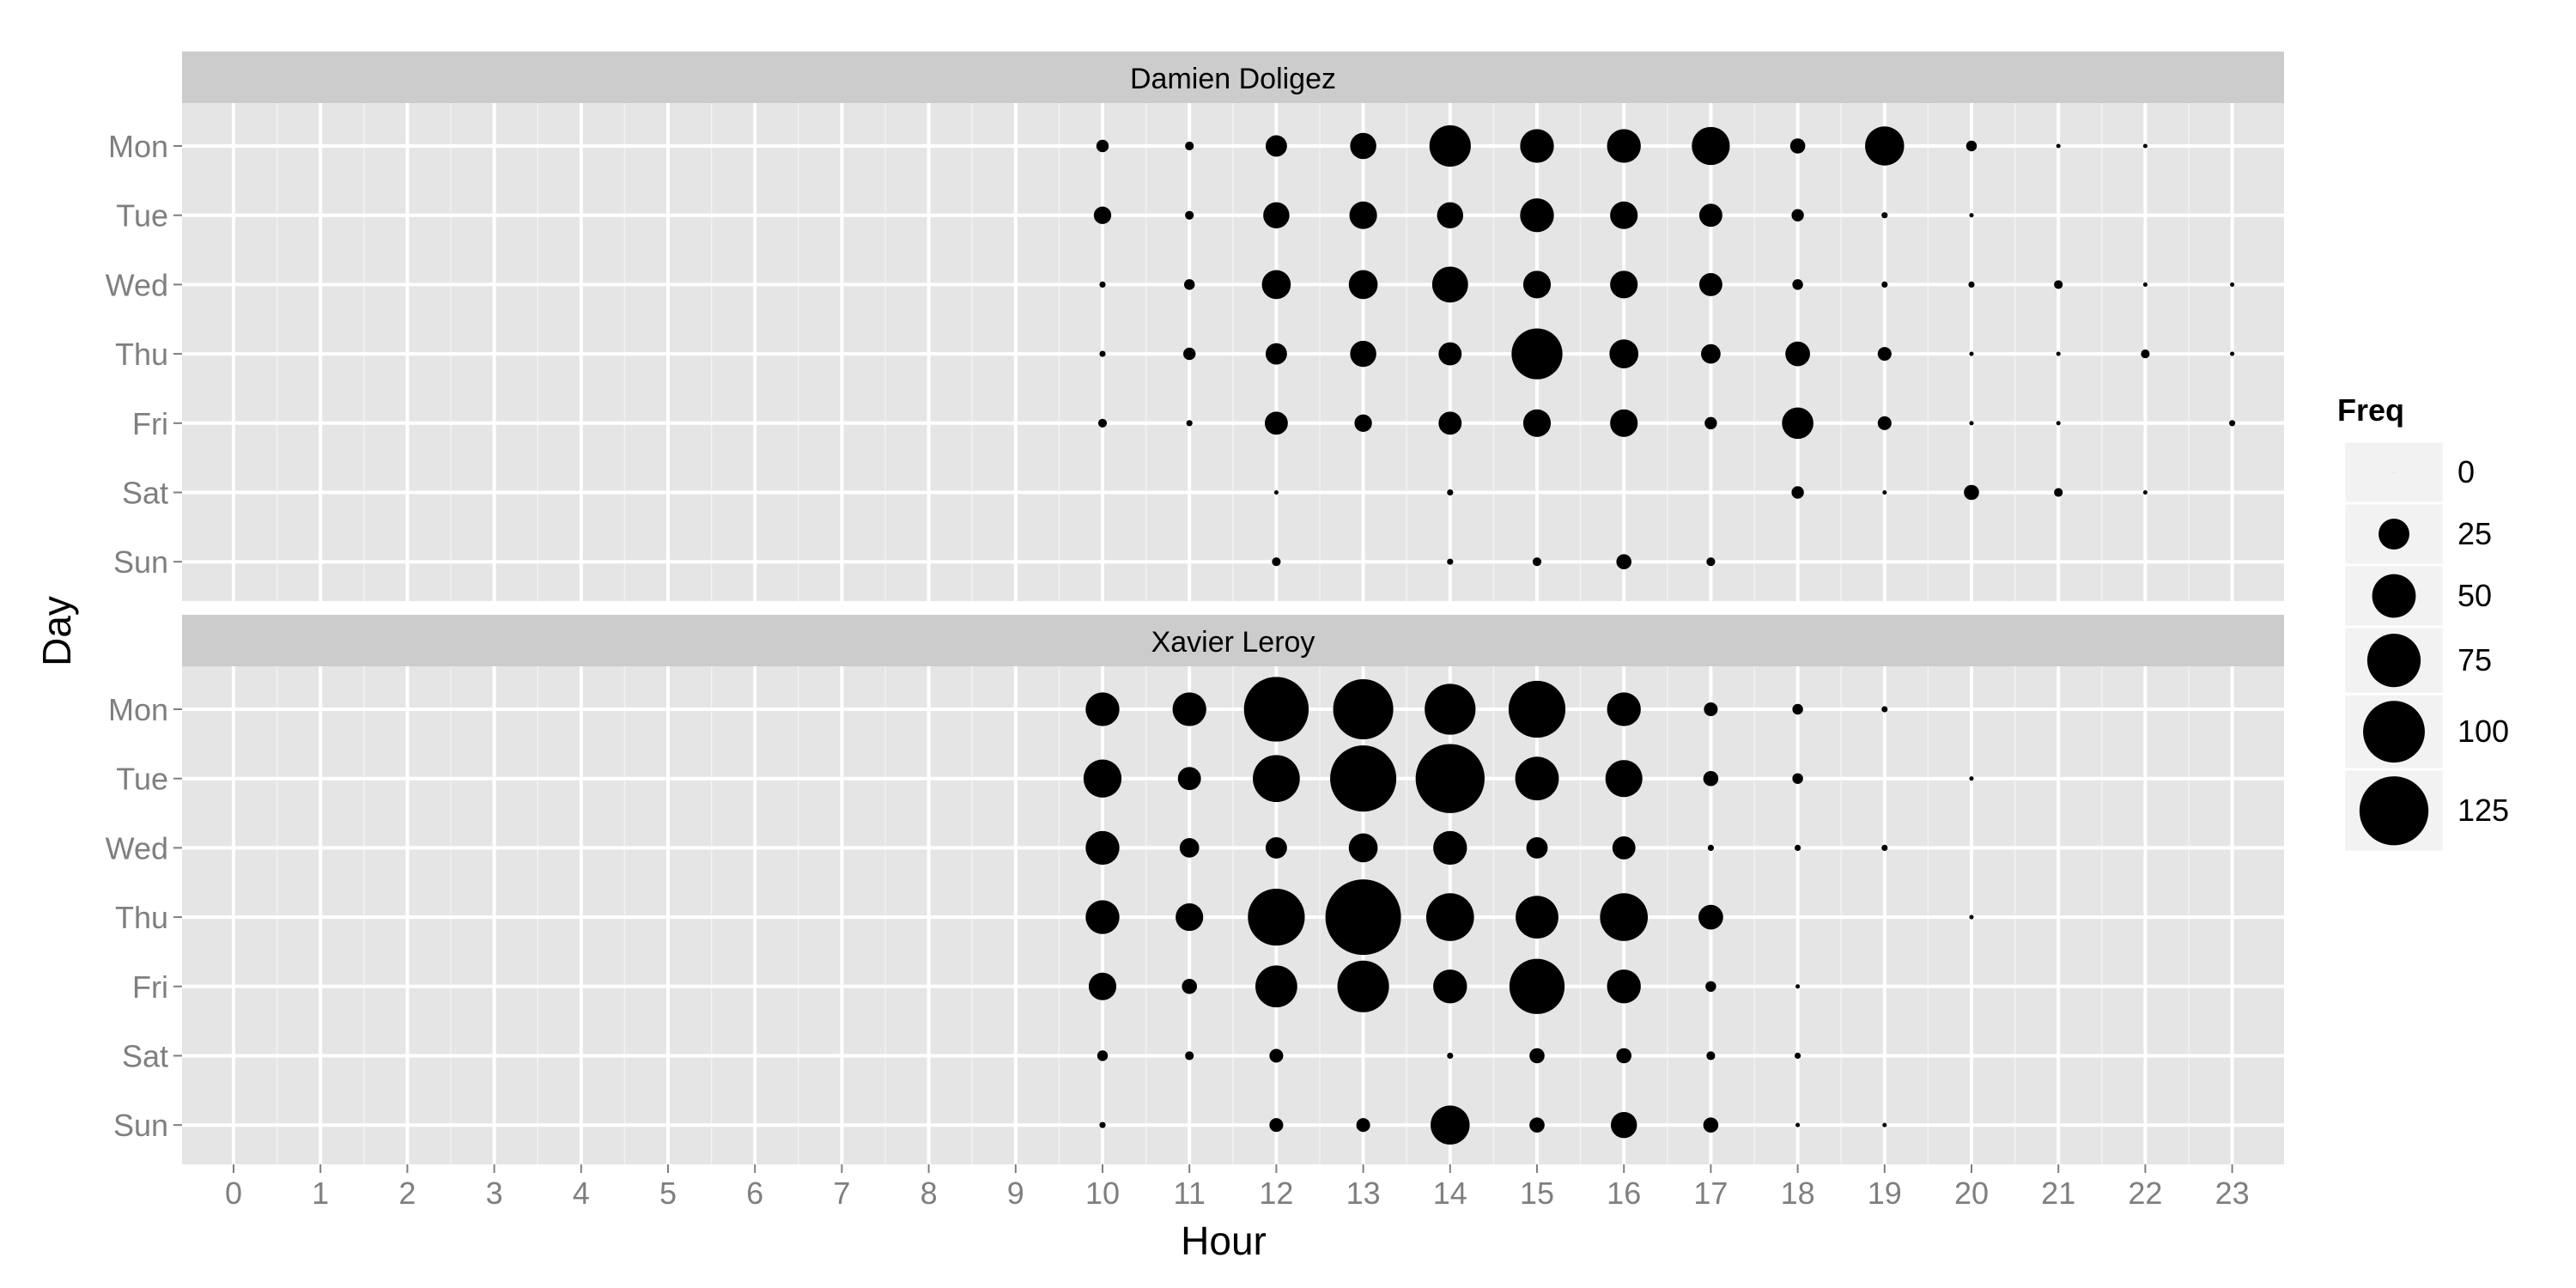  I want to click on legend-label: 0, so click(2466, 472).